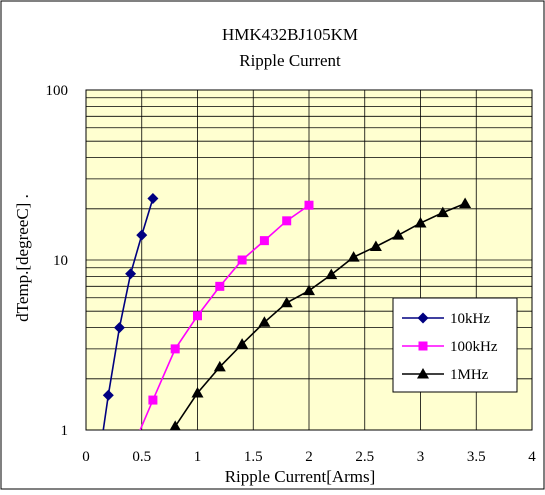 The width and height of the screenshot is (545, 495). I want to click on legend-item-10khz: 10kHz, so click(446, 319).